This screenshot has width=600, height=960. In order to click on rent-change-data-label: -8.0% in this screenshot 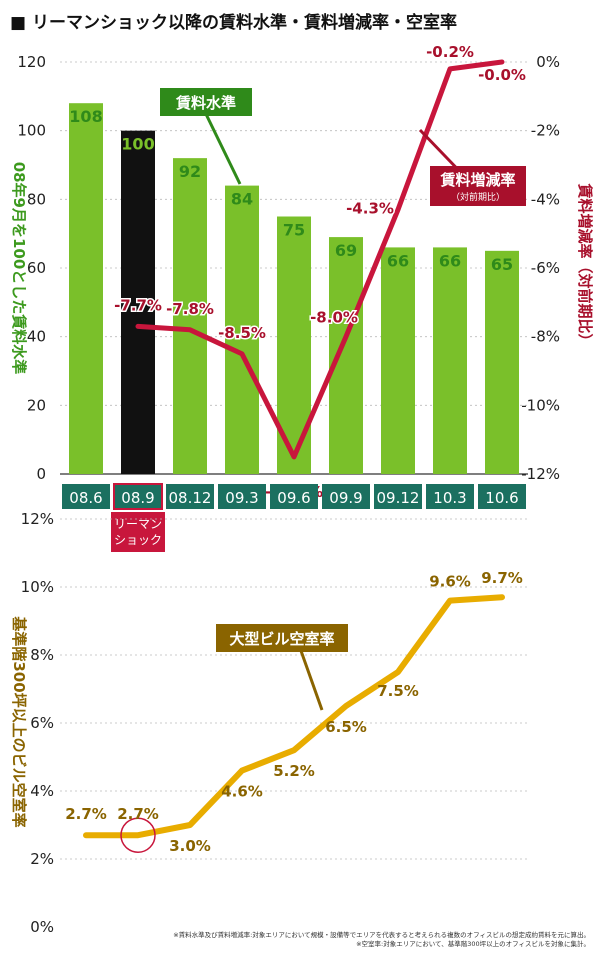, I will do `click(334, 318)`.